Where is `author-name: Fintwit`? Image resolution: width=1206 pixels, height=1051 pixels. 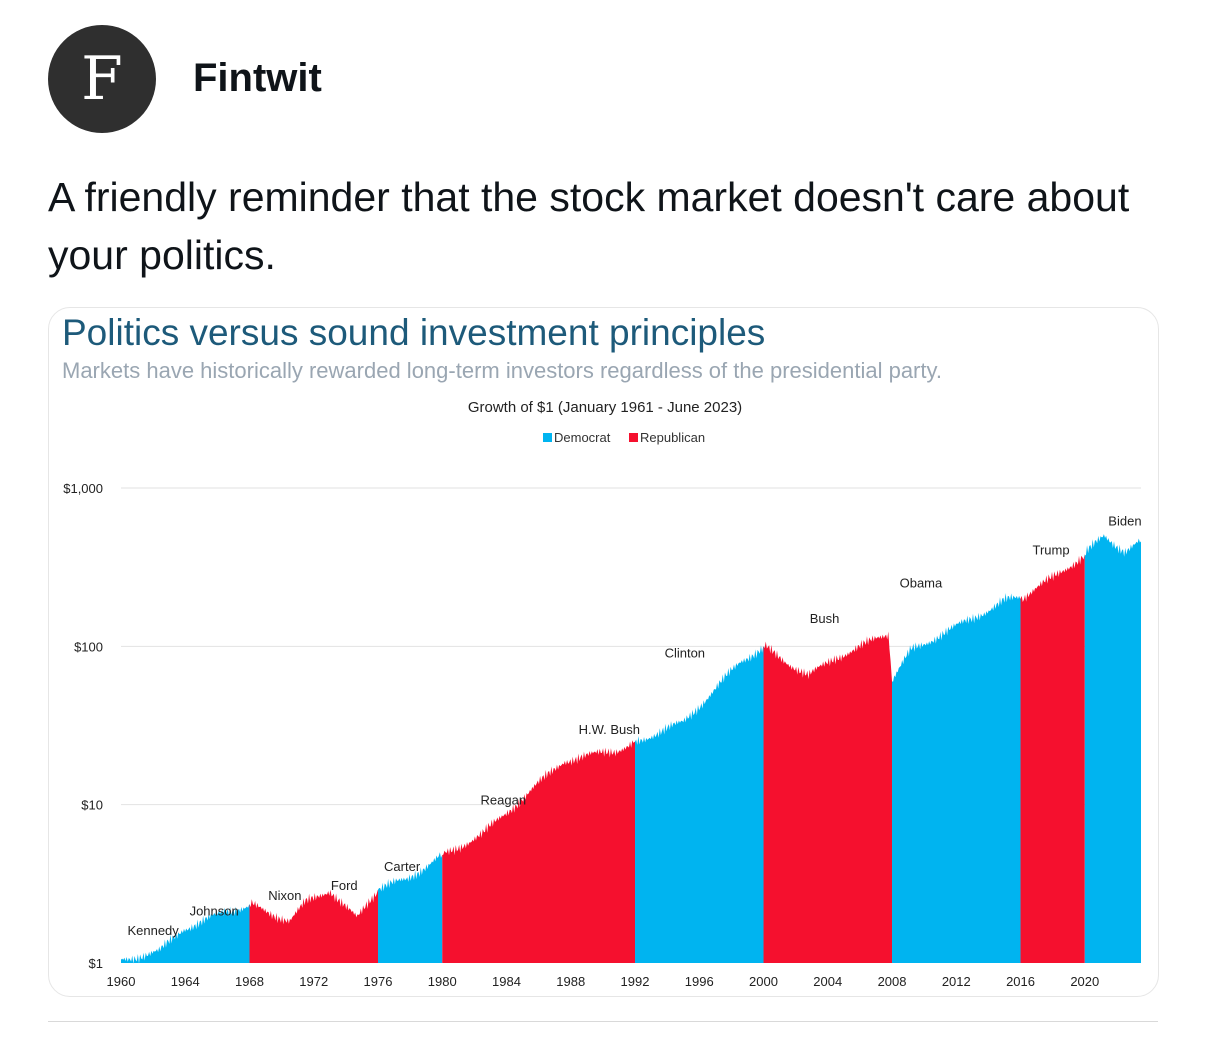 author-name: Fintwit is located at coordinates (257, 78).